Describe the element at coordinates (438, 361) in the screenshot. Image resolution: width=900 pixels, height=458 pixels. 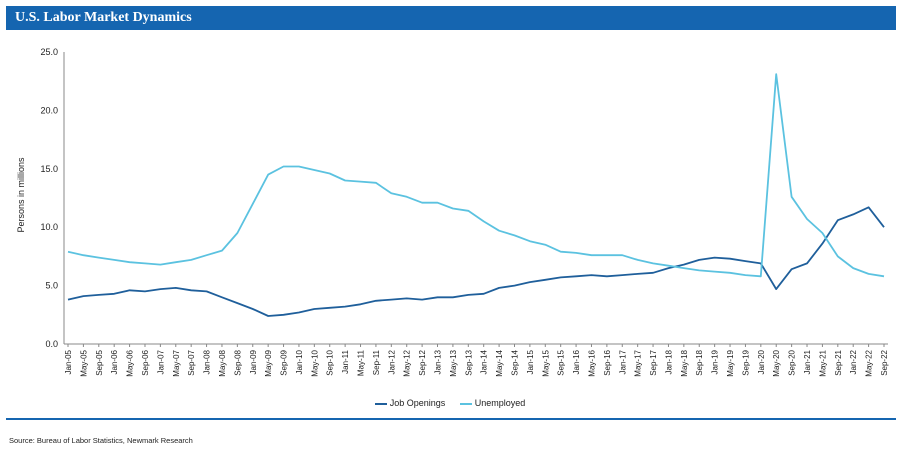
I see `x-tick-label: Jan-13` at that location.